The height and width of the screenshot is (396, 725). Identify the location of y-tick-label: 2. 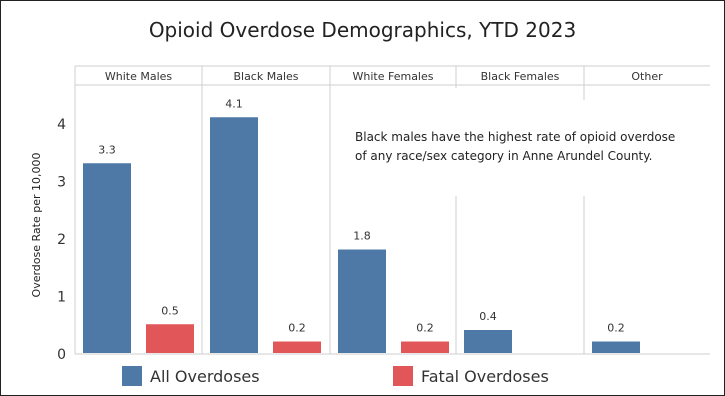
(61, 240).